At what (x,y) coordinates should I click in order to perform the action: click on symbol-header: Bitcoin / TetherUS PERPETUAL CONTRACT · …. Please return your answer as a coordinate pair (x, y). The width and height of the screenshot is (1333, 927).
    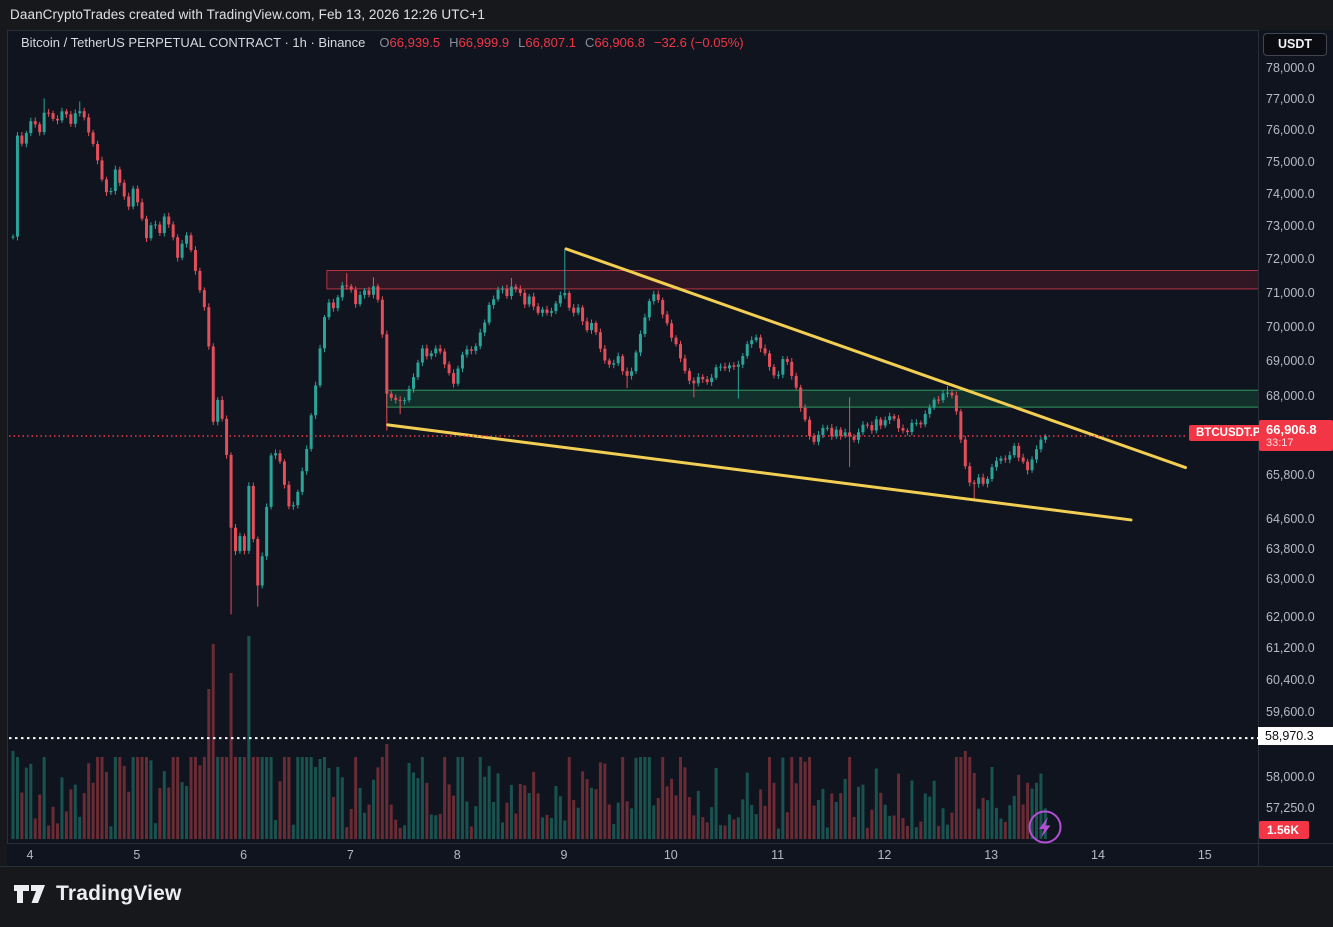
    Looking at the image, I should click on (382, 42).